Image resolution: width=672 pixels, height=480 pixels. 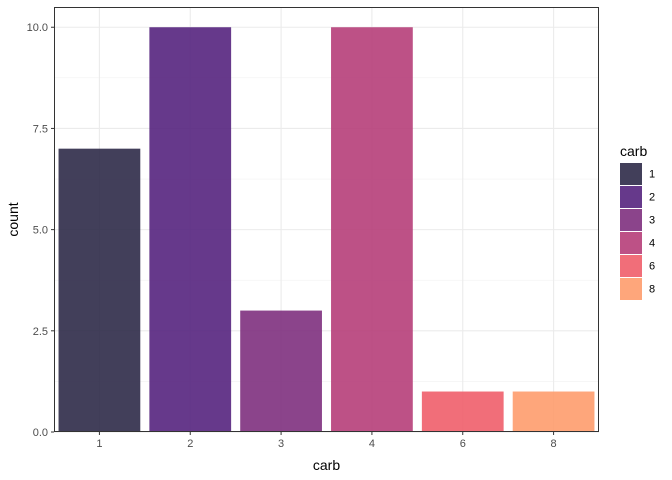 I want to click on legend-label-4: 4, so click(x=652, y=244).